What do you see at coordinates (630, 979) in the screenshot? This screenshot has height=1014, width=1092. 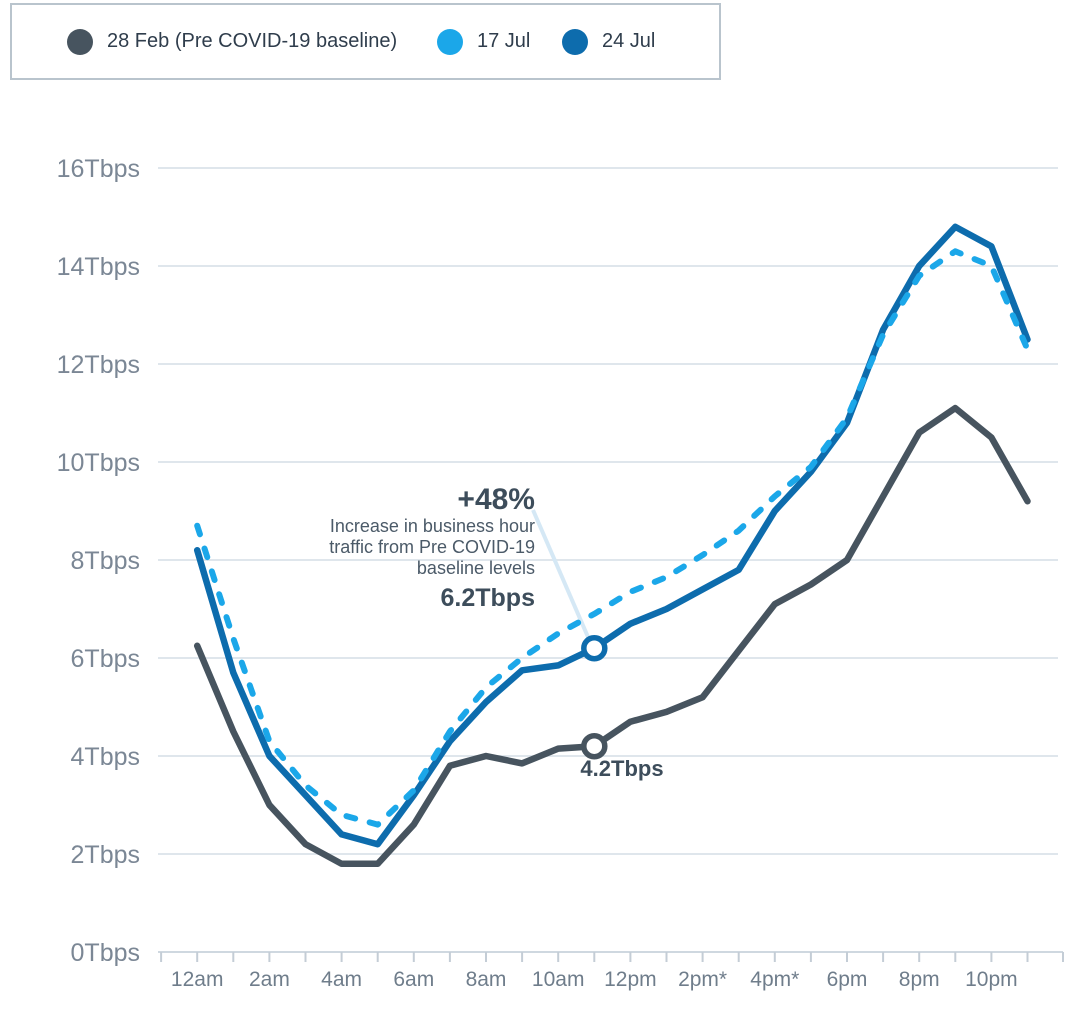 I see `x-axis-label: 12pm` at bounding box center [630, 979].